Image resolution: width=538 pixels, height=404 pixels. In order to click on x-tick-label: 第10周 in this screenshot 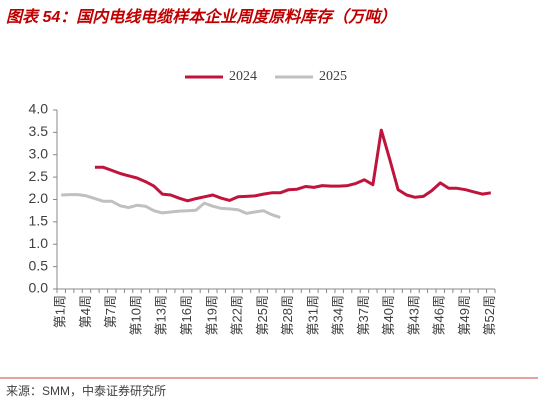, I will do `click(135, 315)`.